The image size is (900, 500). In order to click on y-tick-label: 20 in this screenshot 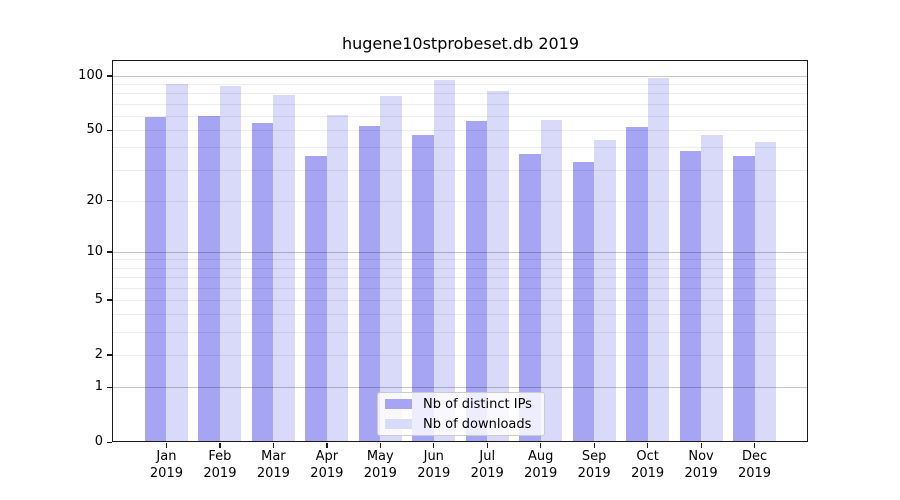, I will do `click(94, 200)`.